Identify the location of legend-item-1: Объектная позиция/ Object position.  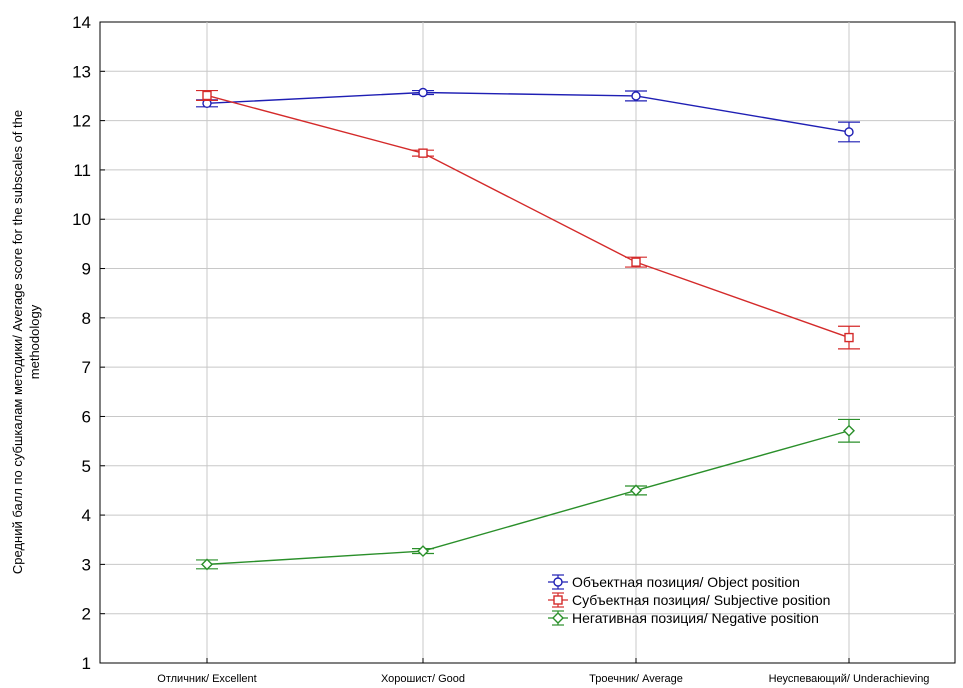
(674, 582).